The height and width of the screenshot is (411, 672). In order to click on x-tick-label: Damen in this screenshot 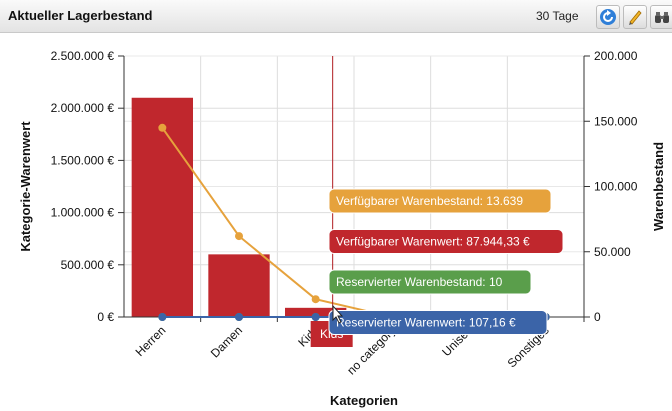, I will do `click(226, 341)`.